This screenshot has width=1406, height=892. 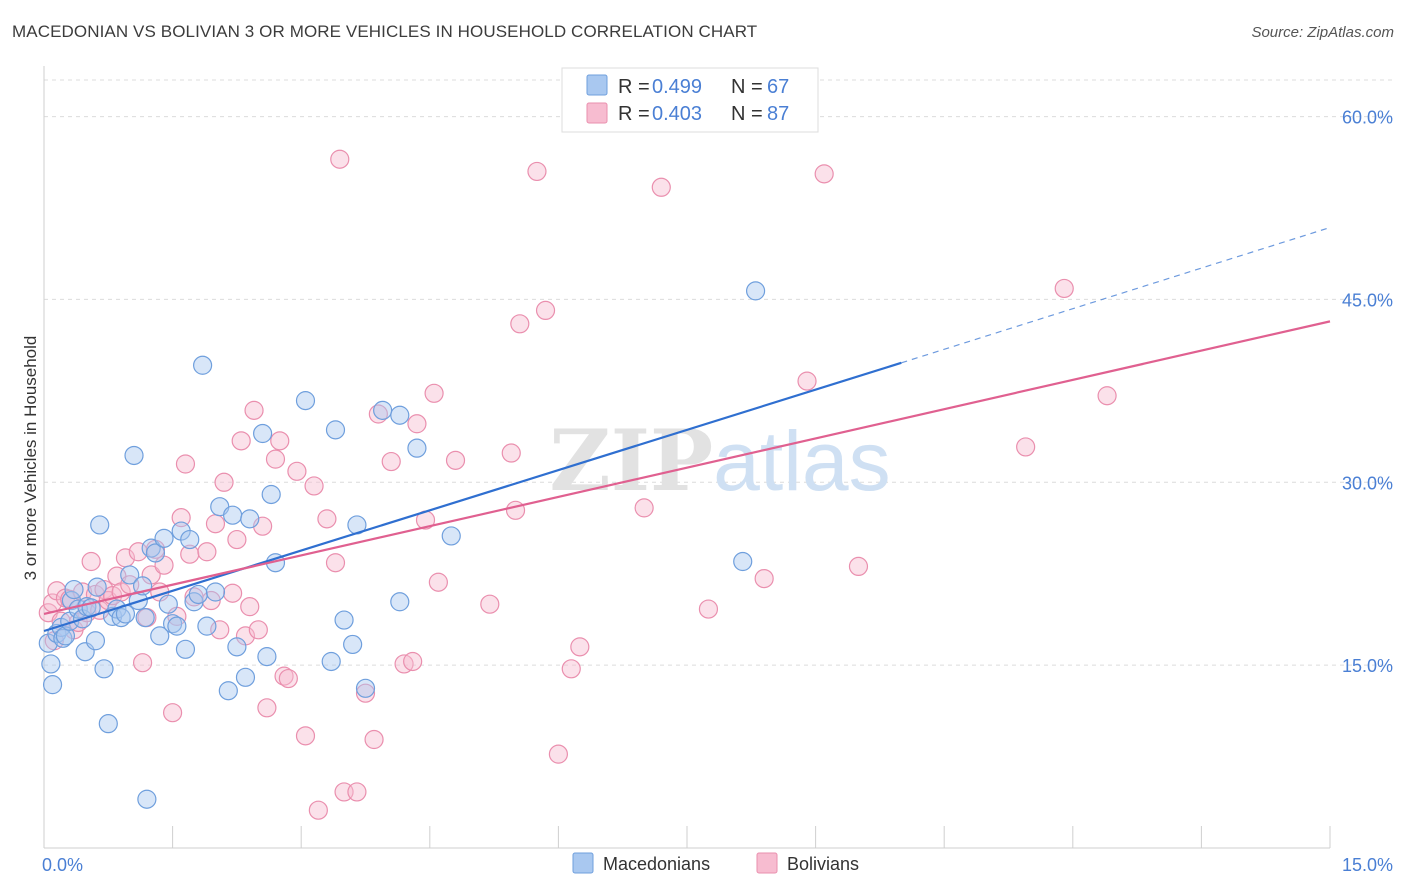 What do you see at coordinates (690, 100) in the screenshot?
I see `correlation-legend: R = 0.499 N = 67 R = 0.403 N = 87` at bounding box center [690, 100].